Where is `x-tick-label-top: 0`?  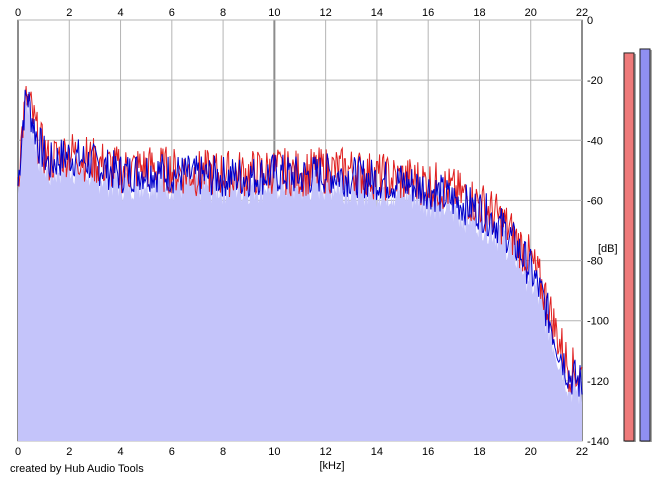 x-tick-label-top: 0 is located at coordinates (18, 13).